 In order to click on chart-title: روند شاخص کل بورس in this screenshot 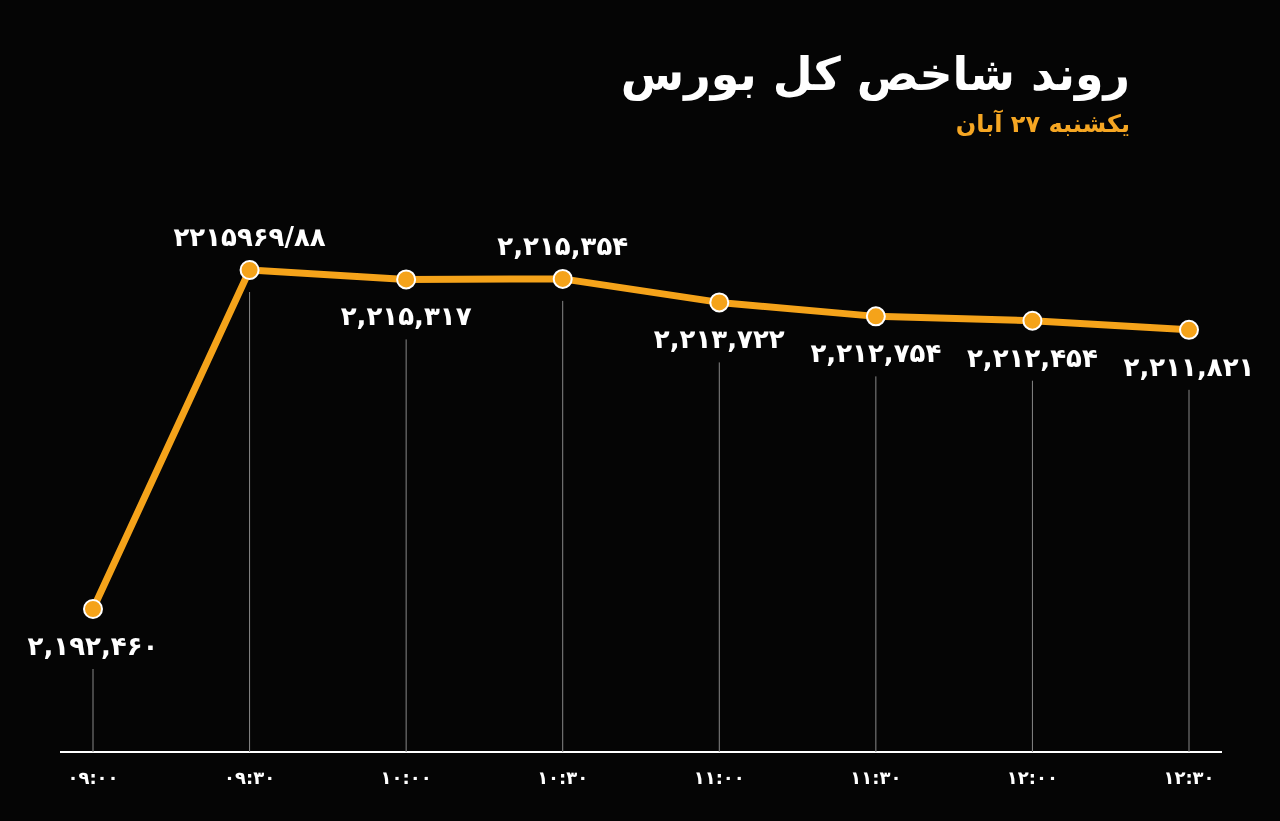, I will do `click(875, 74)`.